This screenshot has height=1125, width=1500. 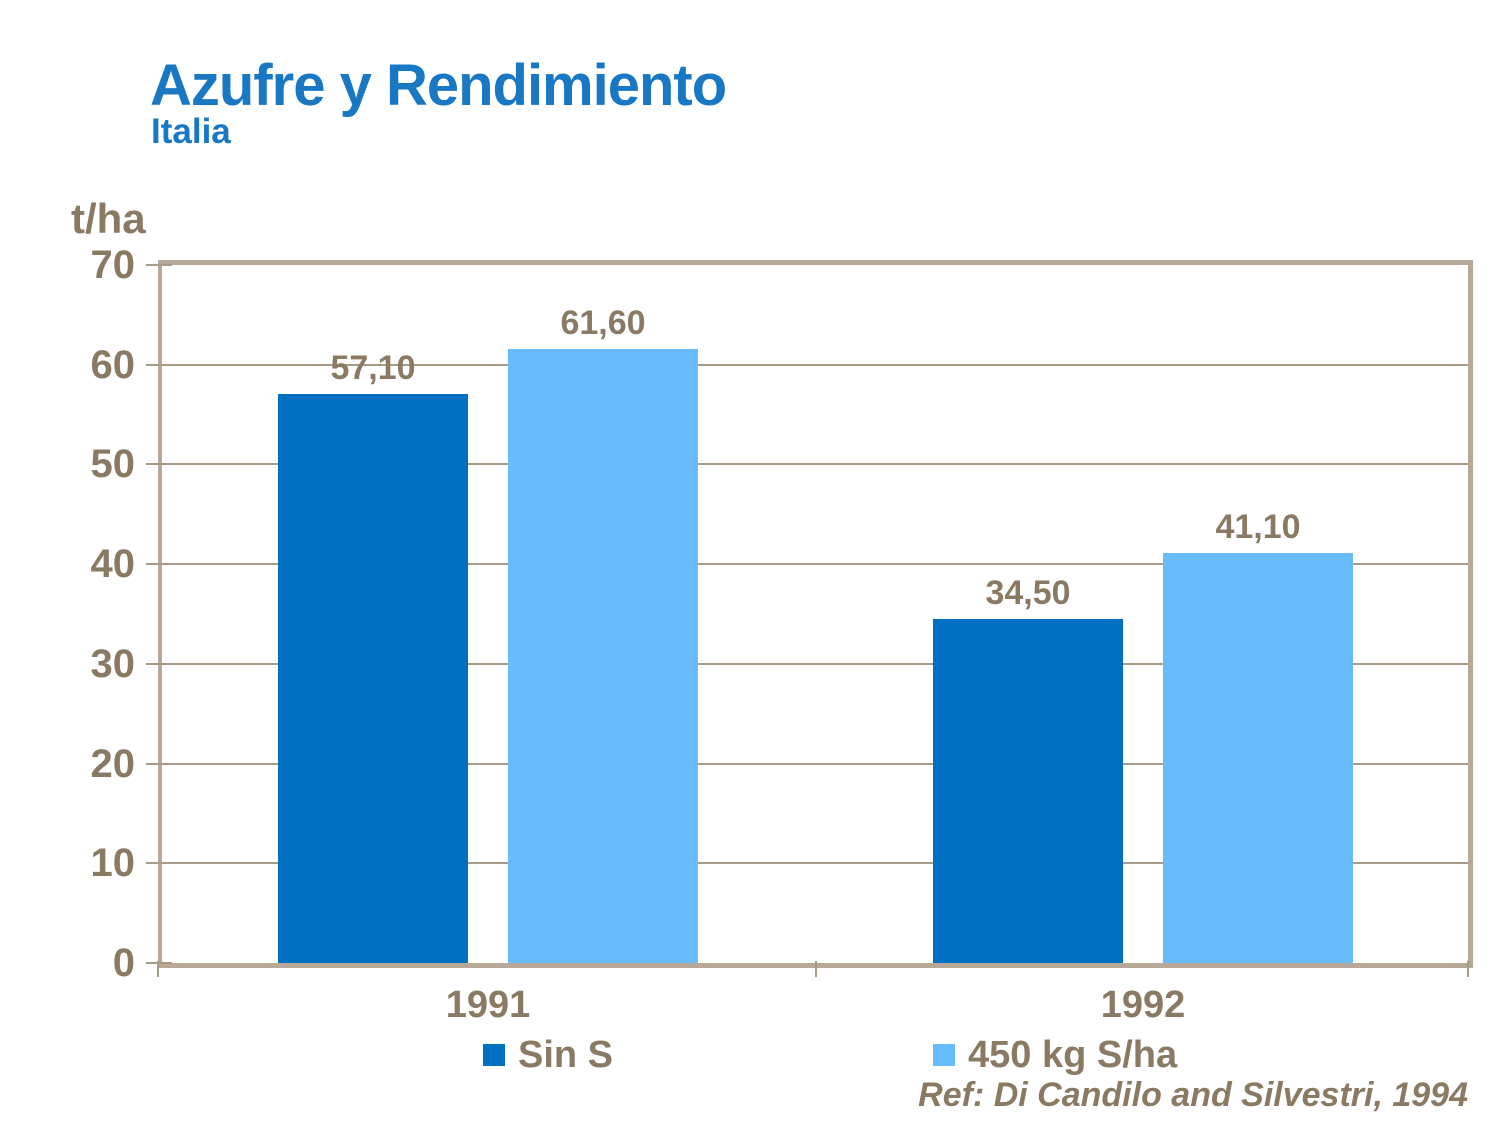 I want to click on y-tick-label: 60, so click(x=113, y=364).